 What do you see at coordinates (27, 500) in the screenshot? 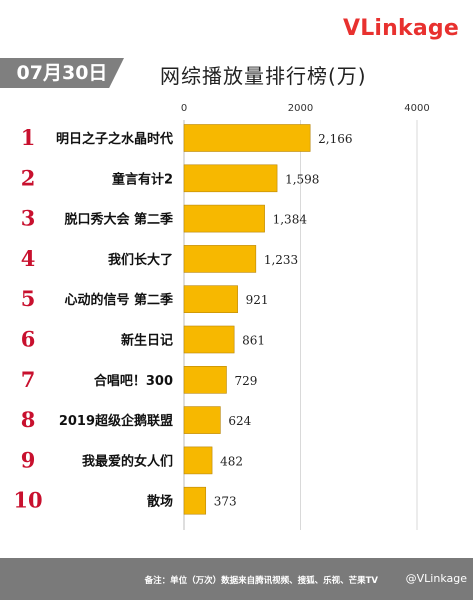
I see `rank-number: 10` at bounding box center [27, 500].